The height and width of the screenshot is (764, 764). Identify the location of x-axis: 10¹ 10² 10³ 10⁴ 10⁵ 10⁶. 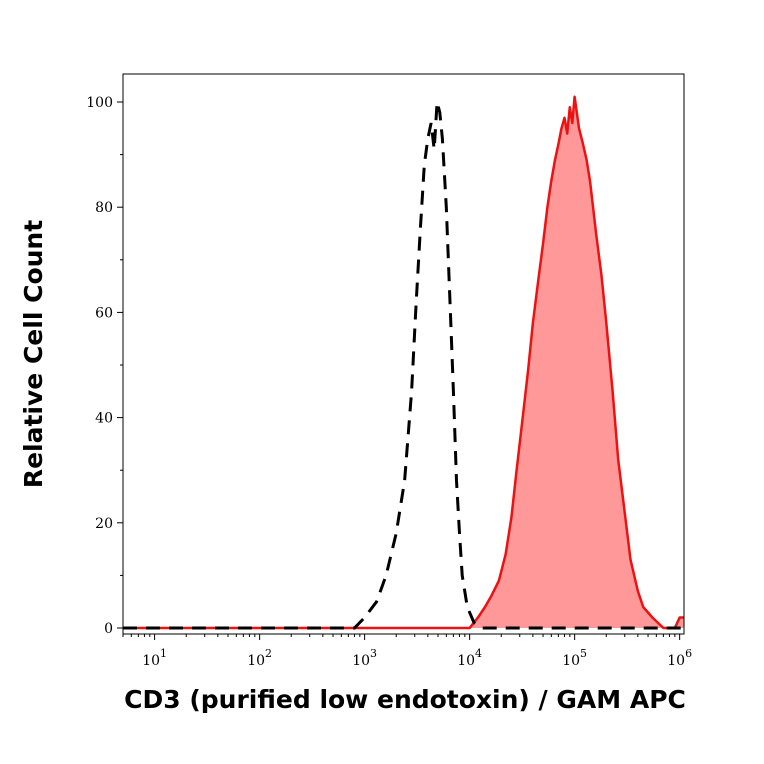
(407, 651).